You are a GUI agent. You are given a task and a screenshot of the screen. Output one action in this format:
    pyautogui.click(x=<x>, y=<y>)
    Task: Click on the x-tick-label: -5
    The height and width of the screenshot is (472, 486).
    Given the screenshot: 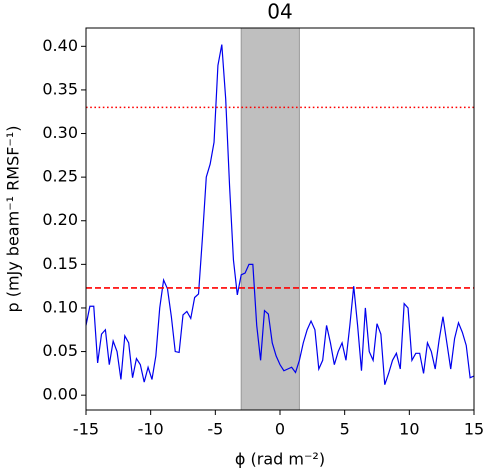 What is the action you would take?
    pyautogui.click(x=215, y=429)
    